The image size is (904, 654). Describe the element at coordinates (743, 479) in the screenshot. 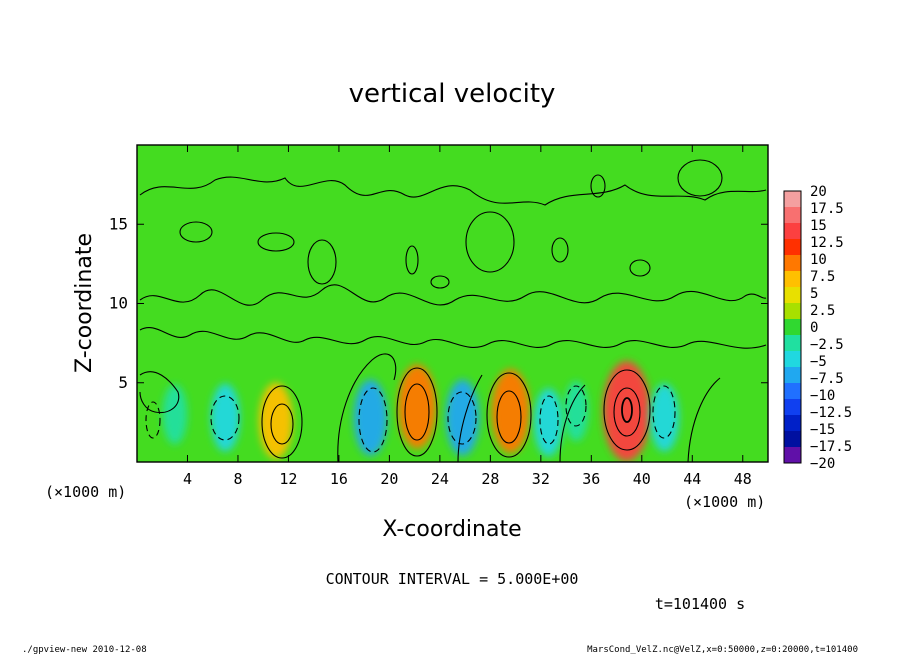

I see `x-tick-label: 48` at that location.